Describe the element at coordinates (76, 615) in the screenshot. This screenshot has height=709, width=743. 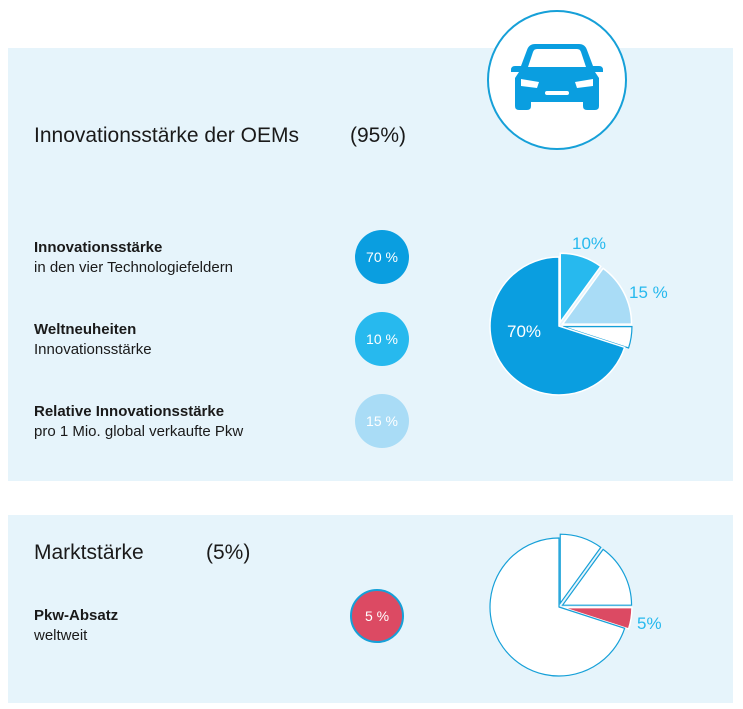
I see `item-title-sales: Pkw-Absatz` at that location.